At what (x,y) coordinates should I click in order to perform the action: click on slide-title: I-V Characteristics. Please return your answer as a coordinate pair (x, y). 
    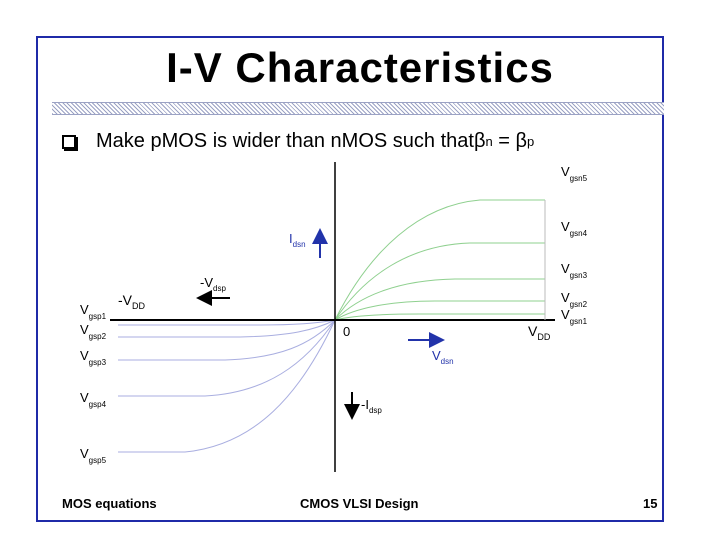
    Looking at the image, I should click on (360, 67).